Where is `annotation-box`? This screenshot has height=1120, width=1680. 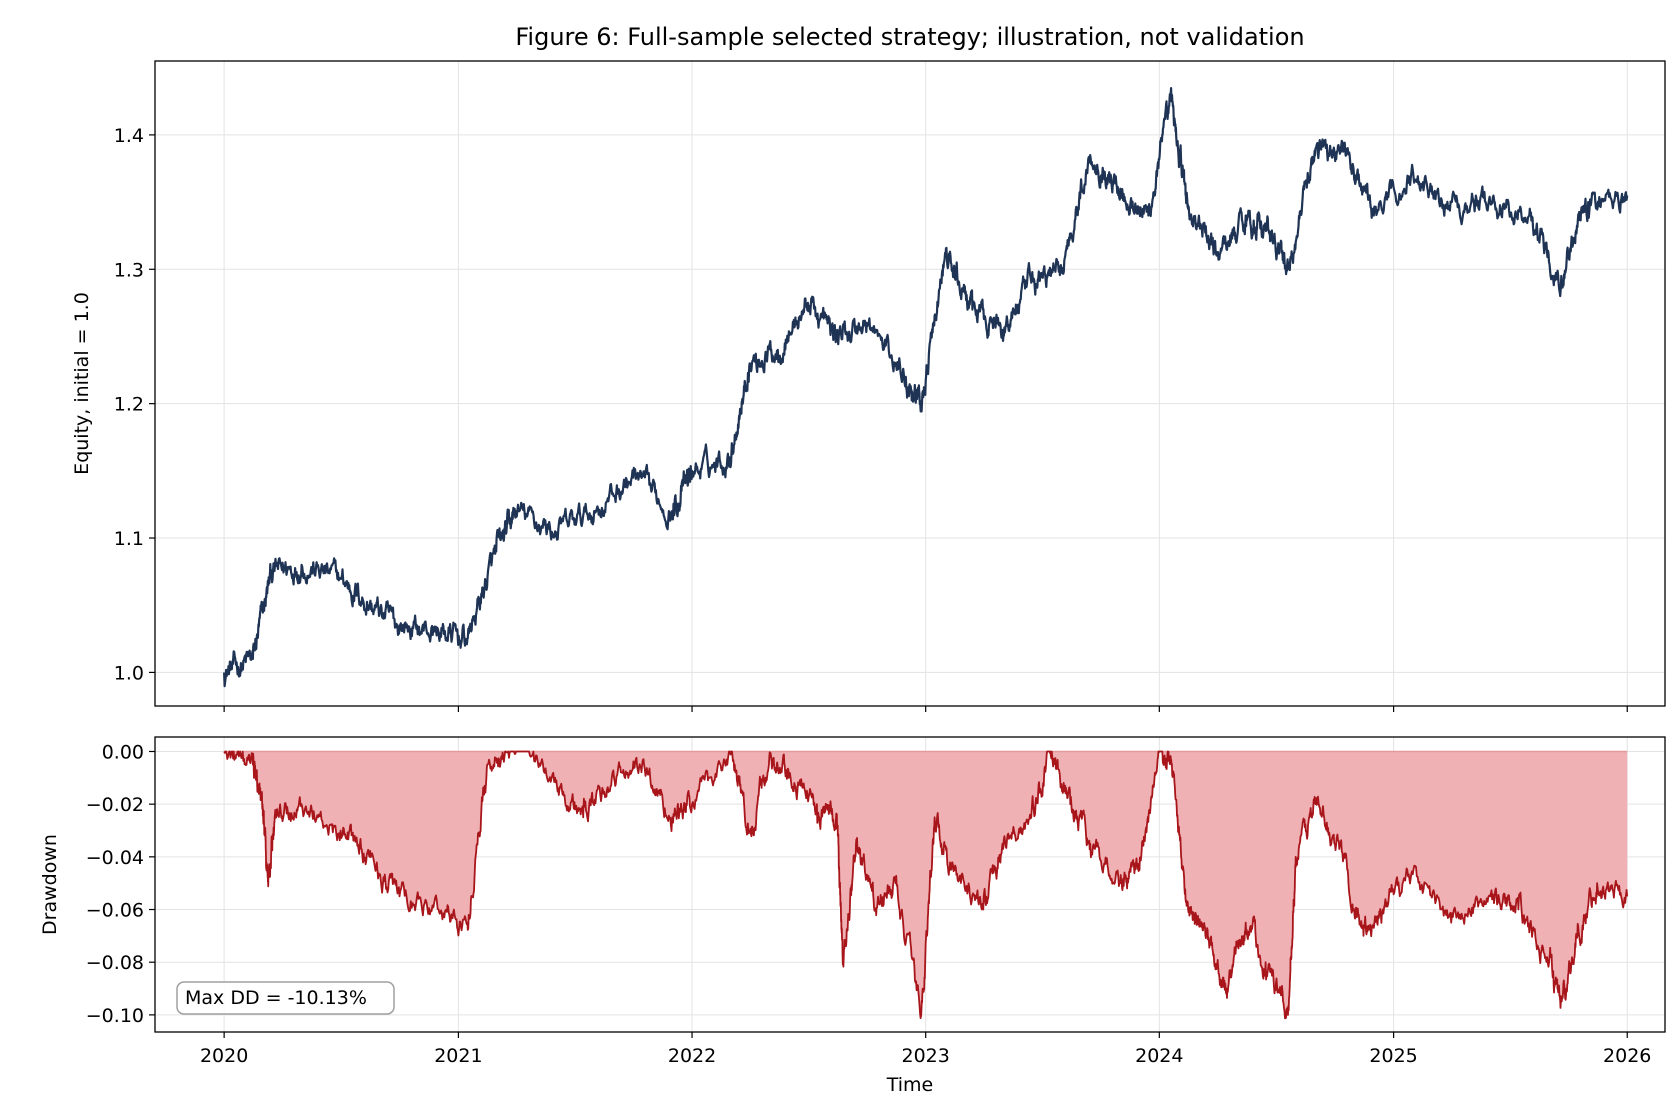
annotation-box is located at coordinates (285, 998).